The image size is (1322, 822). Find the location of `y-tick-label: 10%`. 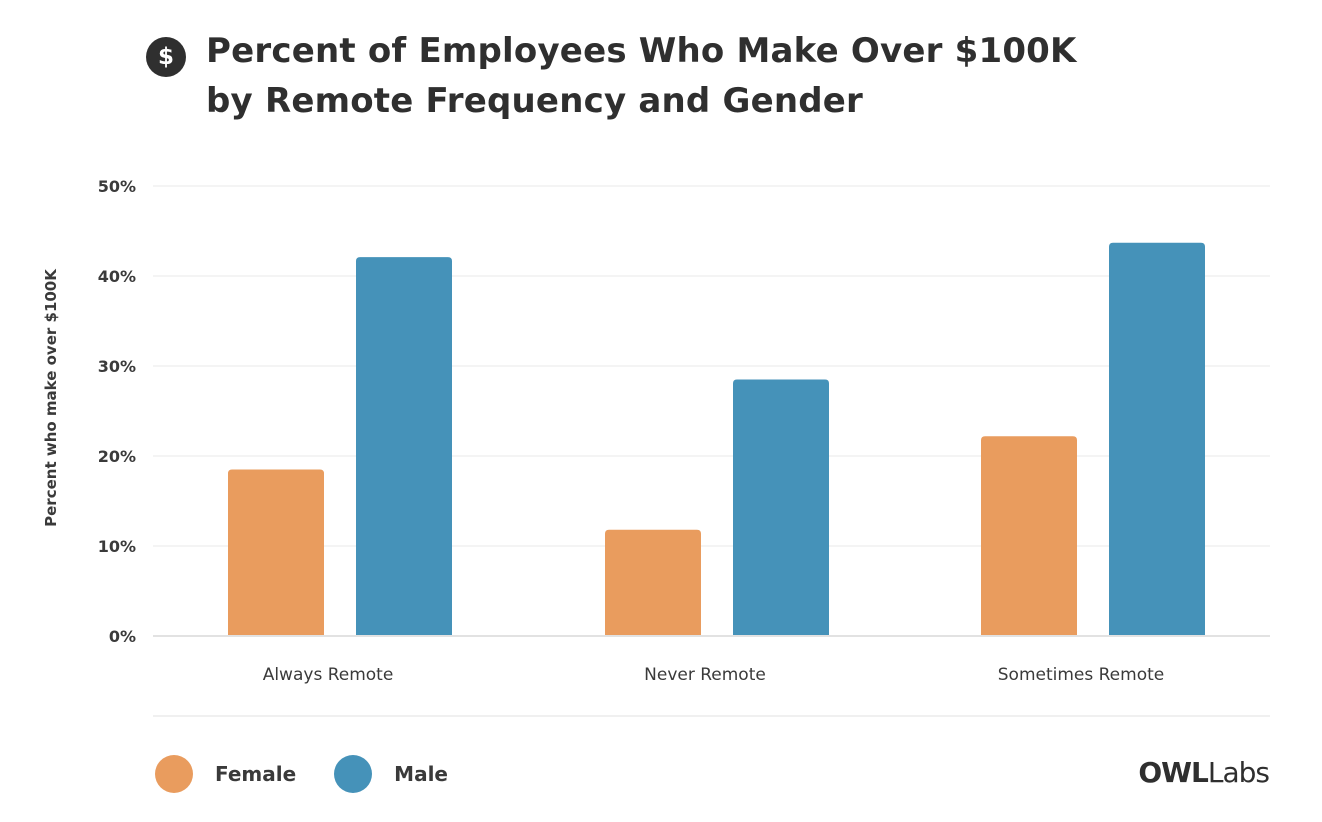

y-tick-label: 10% is located at coordinates (117, 546).